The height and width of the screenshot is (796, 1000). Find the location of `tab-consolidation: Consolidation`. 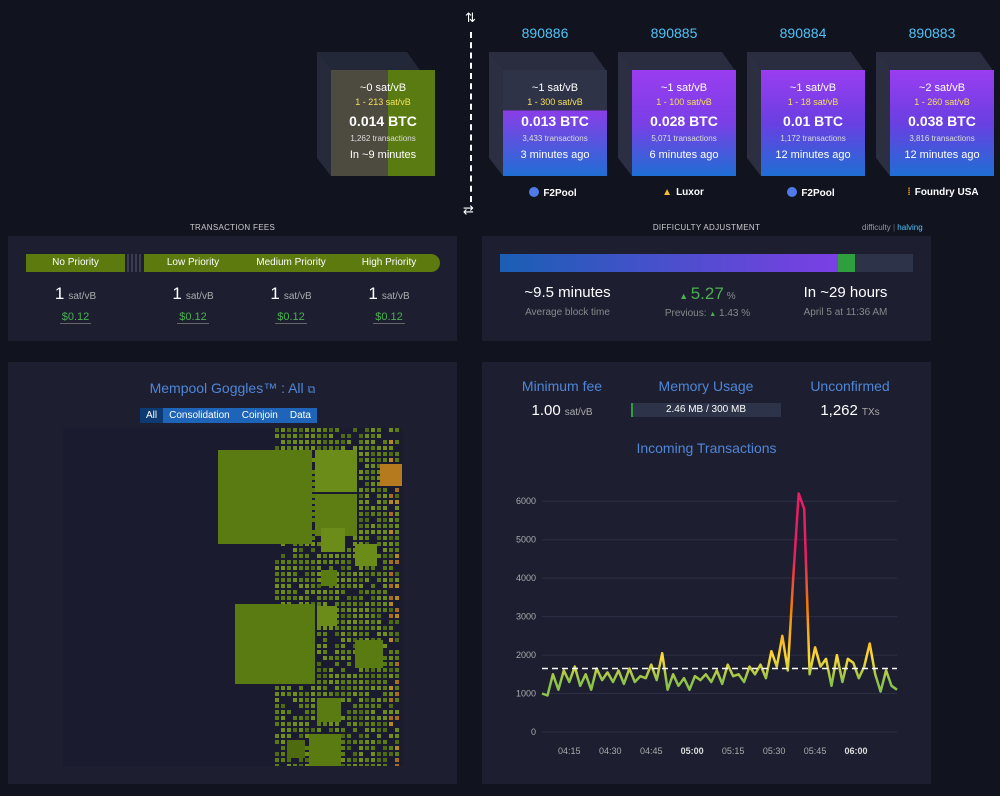

tab-consolidation: Consolidation is located at coordinates (199, 415).